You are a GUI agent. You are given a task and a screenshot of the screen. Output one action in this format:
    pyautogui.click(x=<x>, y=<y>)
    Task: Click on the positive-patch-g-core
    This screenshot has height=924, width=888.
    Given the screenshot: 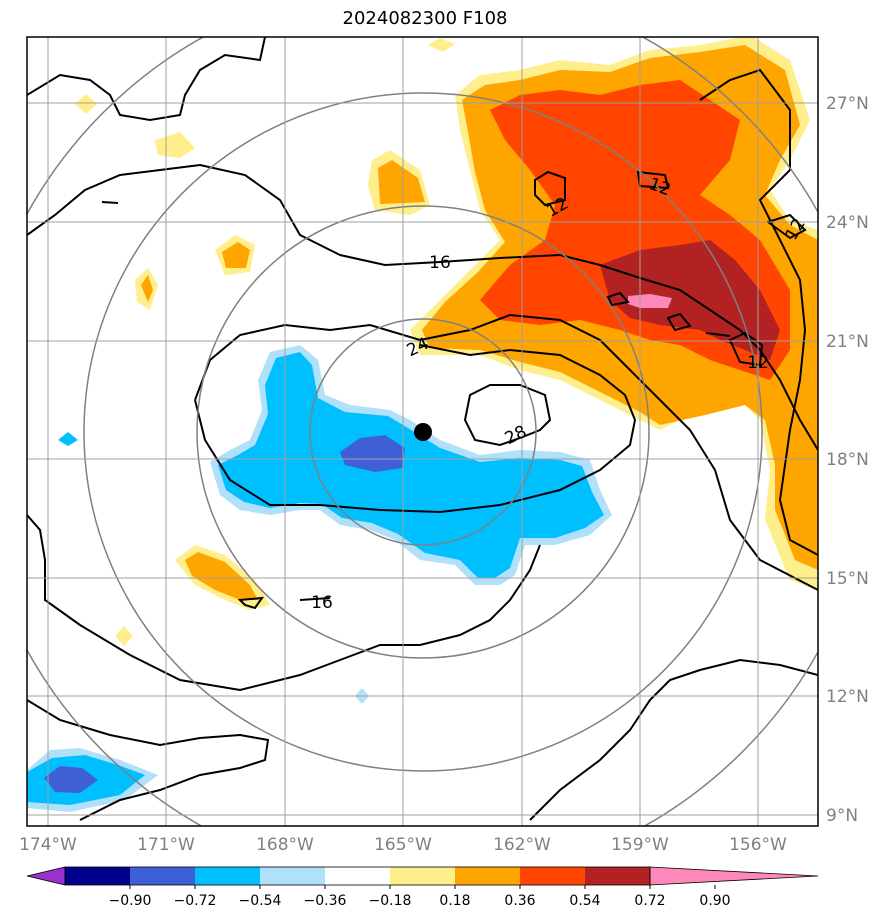 What is the action you would take?
    pyautogui.click(x=221, y=576)
    